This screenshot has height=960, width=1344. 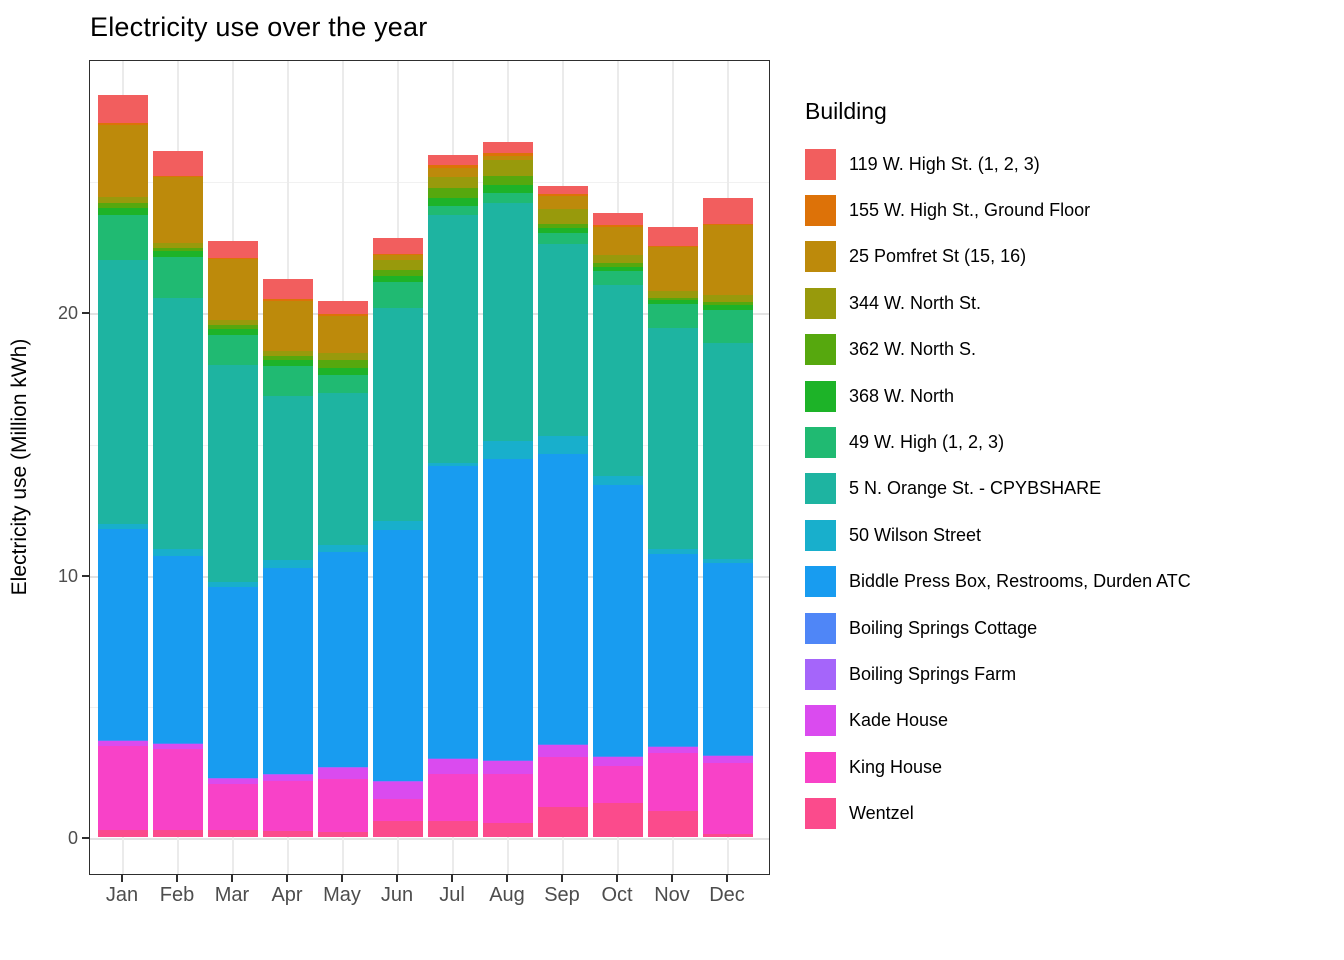 What do you see at coordinates (998, 582) in the screenshot?
I see `legend-item-9: Biddle Press Box, Restrooms, Durden ATC` at bounding box center [998, 582].